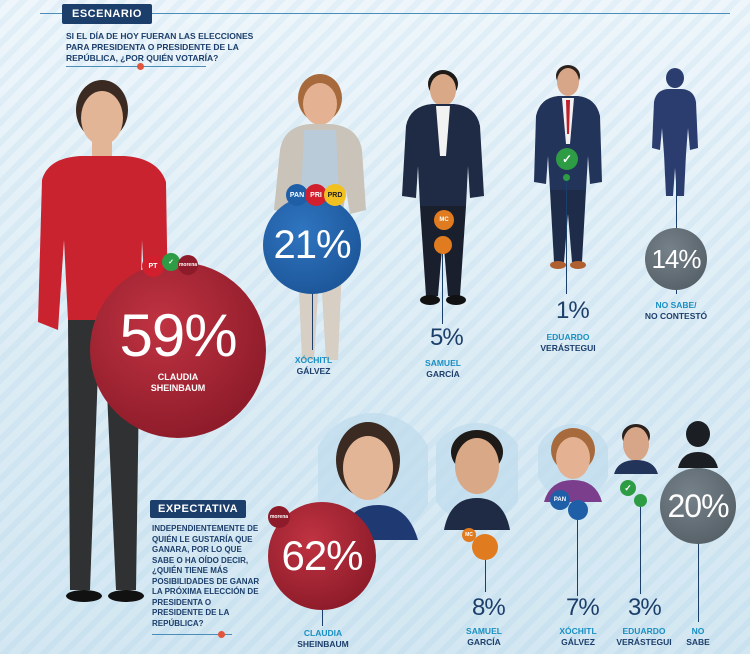  What do you see at coordinates (489, 607) in the screenshot?
I see `samuel-expectativa-pct: 8%` at bounding box center [489, 607].